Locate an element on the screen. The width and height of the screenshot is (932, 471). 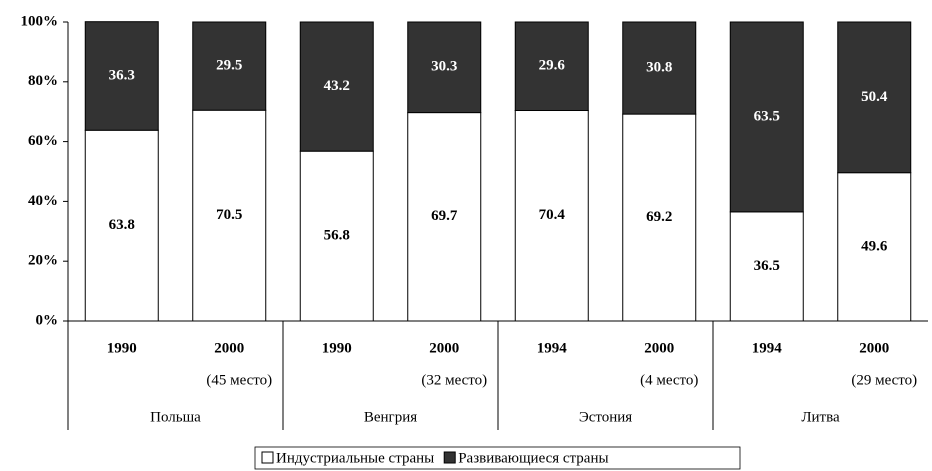
legend-label: Индустриальные страны is located at coordinates (355, 458).